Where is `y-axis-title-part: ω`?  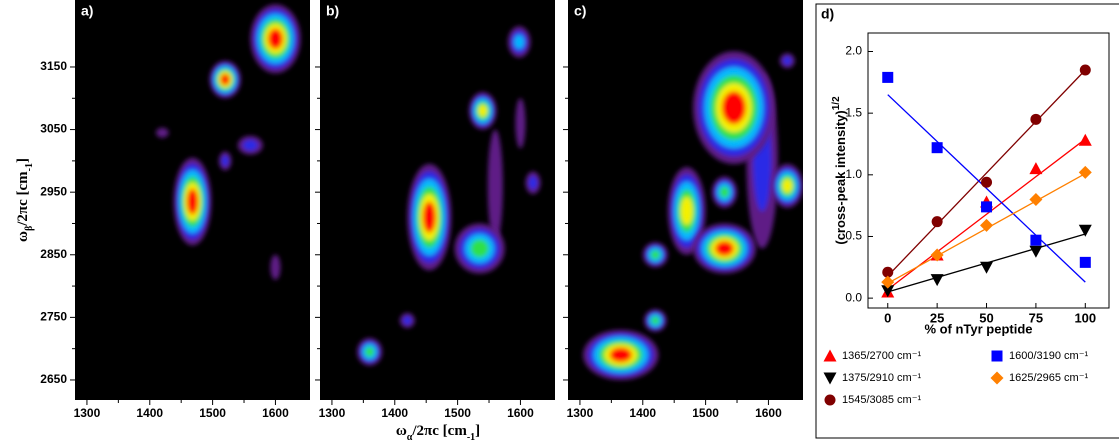
y-axis-title-part: ω is located at coordinates (23, 236).